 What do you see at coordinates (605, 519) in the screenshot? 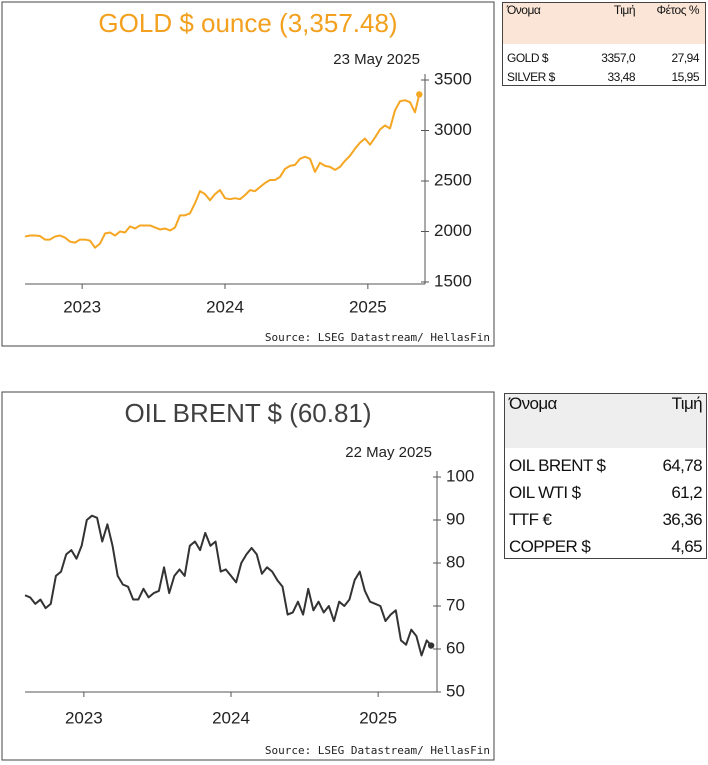
I see `table-row: TTF € 36,36` at bounding box center [605, 519].